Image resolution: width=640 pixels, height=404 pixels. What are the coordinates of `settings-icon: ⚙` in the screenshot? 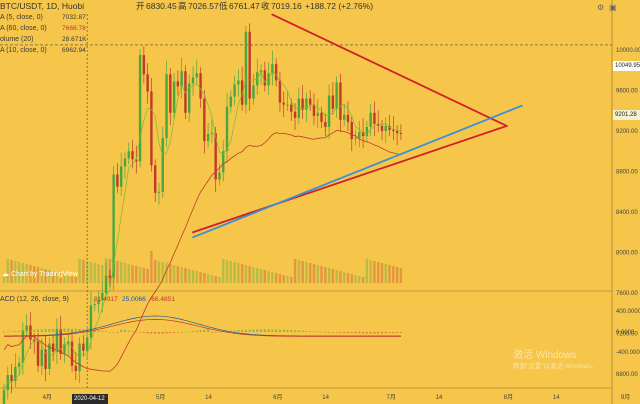 It's located at (601, 7).